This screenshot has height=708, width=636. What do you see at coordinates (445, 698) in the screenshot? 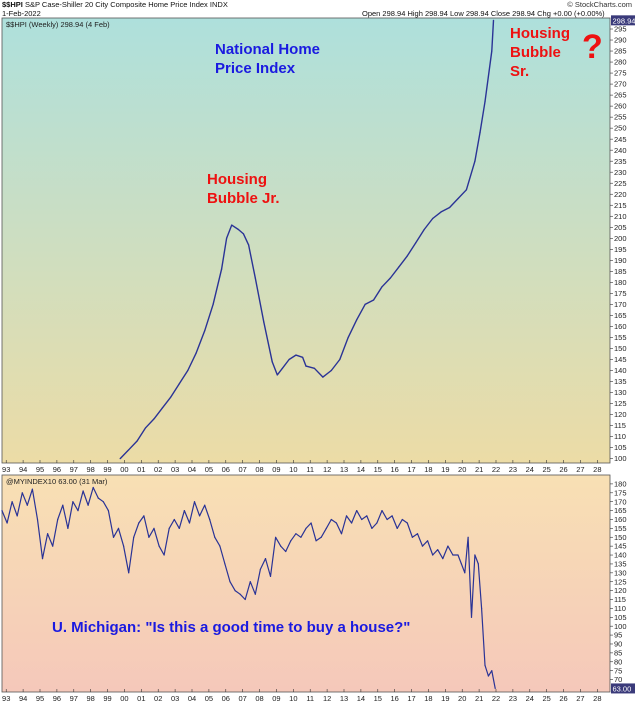
I see `x-tick-label: 19` at bounding box center [445, 698].